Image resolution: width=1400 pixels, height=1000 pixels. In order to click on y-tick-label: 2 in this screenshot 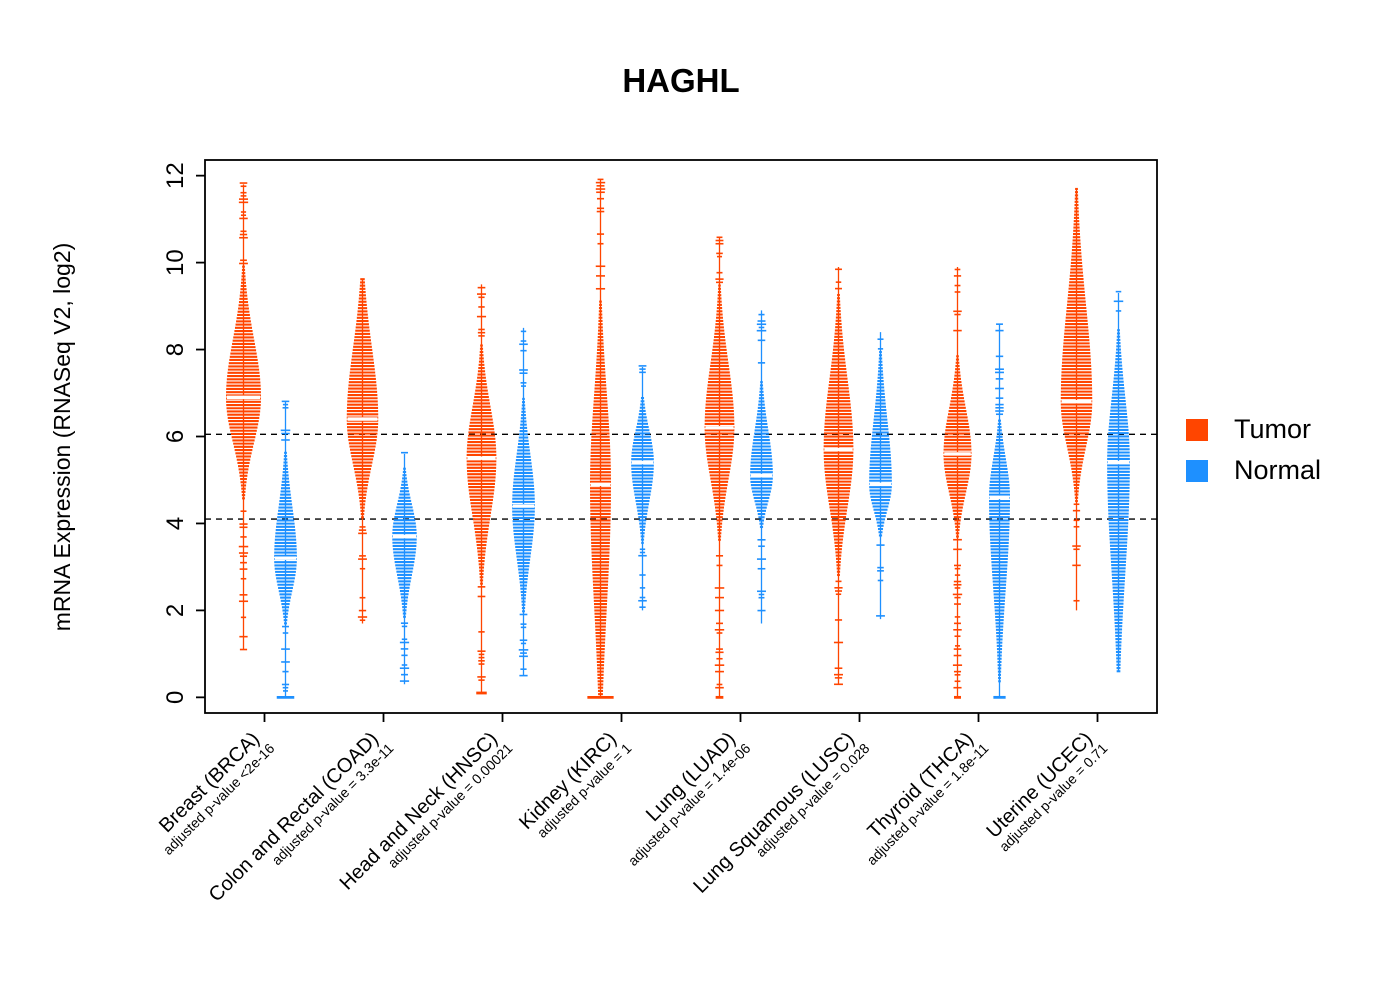, I will do `click(175, 610)`.